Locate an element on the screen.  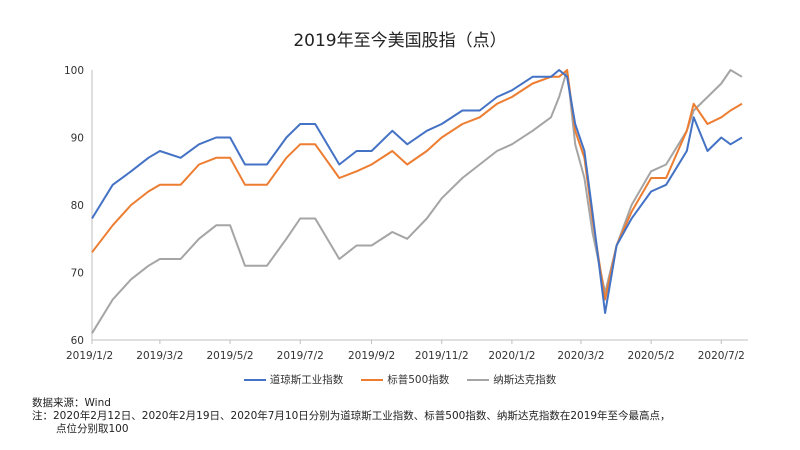
x-tick-label: 2019/11/2 is located at coordinates (442, 356).